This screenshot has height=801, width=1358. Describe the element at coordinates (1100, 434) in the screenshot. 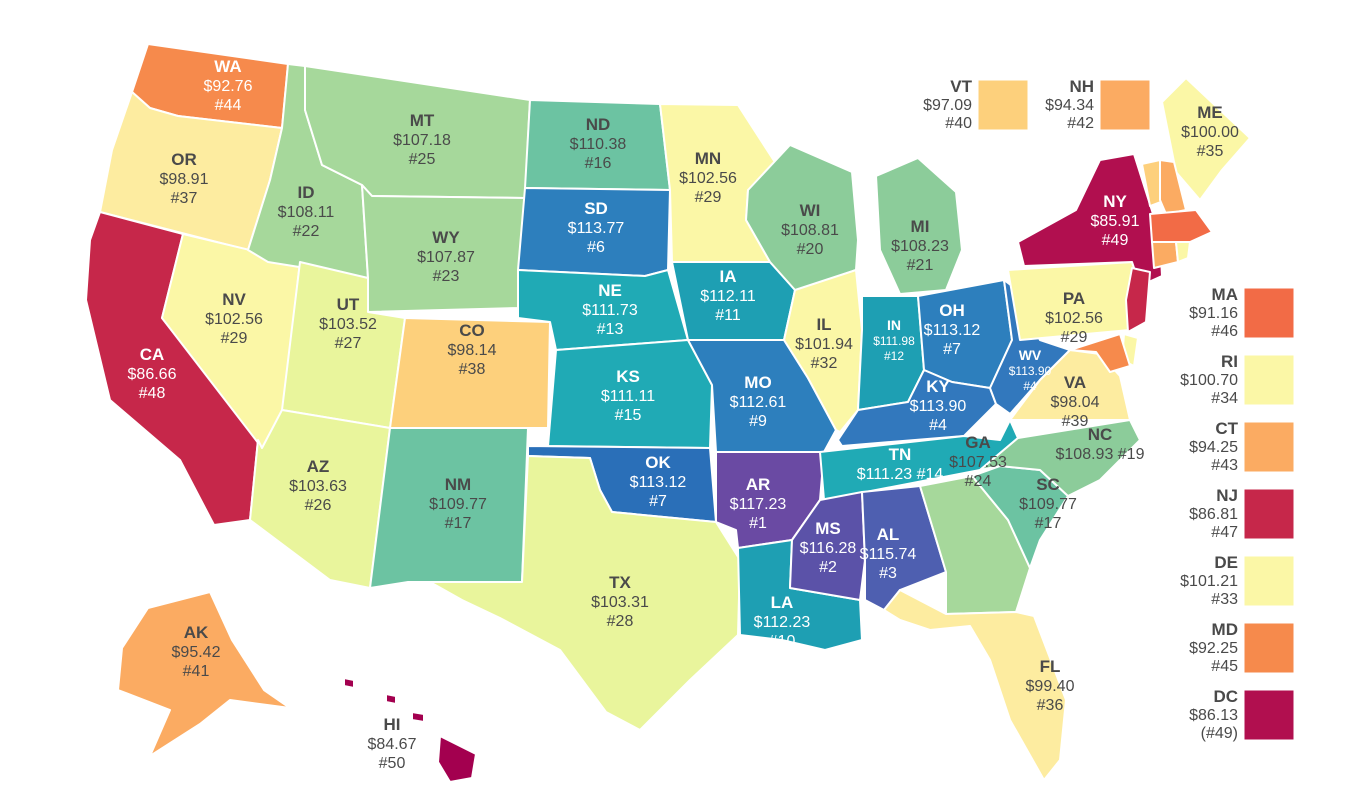

I see `state-abbr: NC` at that location.